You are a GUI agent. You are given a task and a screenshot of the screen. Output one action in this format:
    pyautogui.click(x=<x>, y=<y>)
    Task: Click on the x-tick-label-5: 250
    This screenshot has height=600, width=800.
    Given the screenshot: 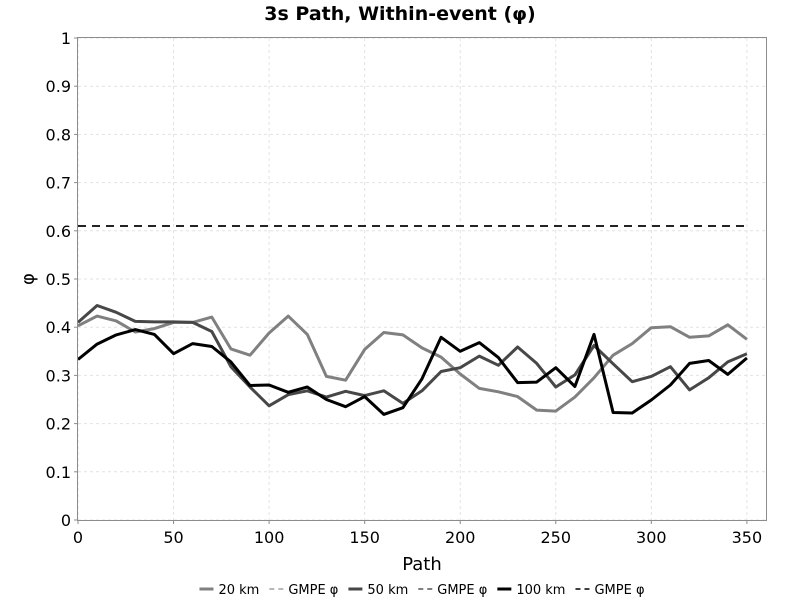 What is the action you would take?
    pyautogui.click(x=556, y=537)
    